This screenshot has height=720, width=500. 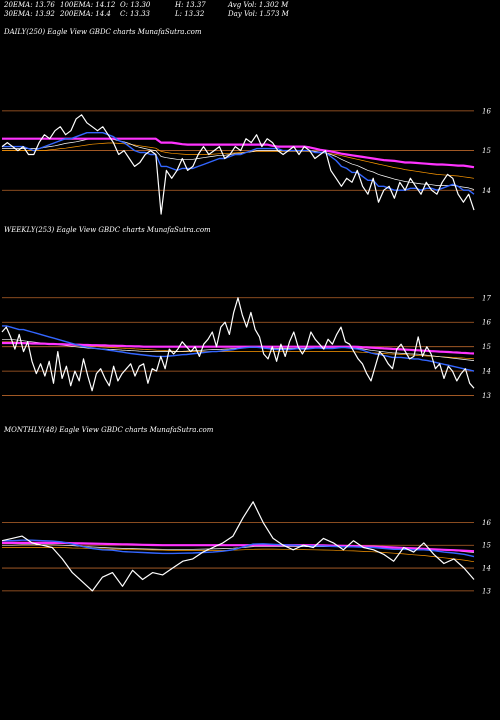 I want to click on daily-price-line, so click(x=238, y=164).